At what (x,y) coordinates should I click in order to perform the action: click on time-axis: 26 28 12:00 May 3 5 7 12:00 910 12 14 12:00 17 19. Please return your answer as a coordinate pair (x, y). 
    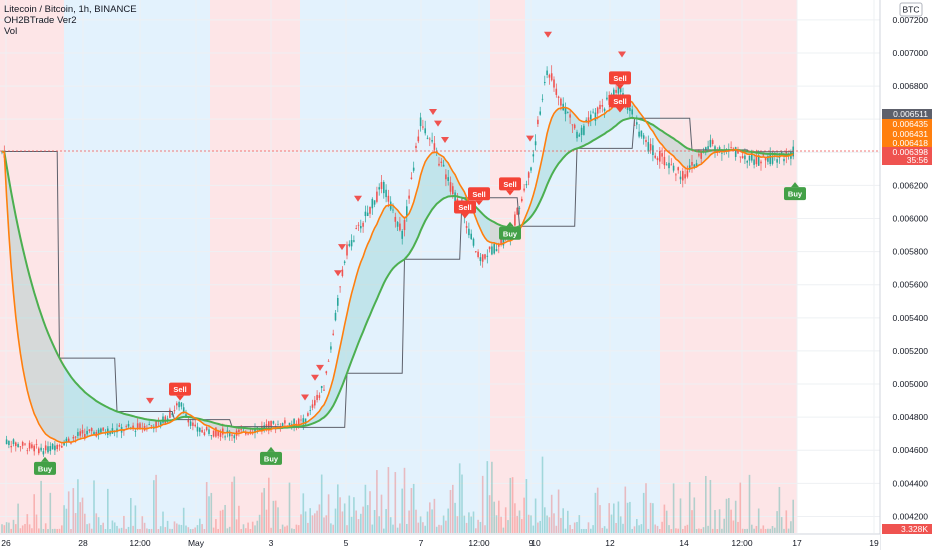
    Looking at the image, I should click on (440, 541).